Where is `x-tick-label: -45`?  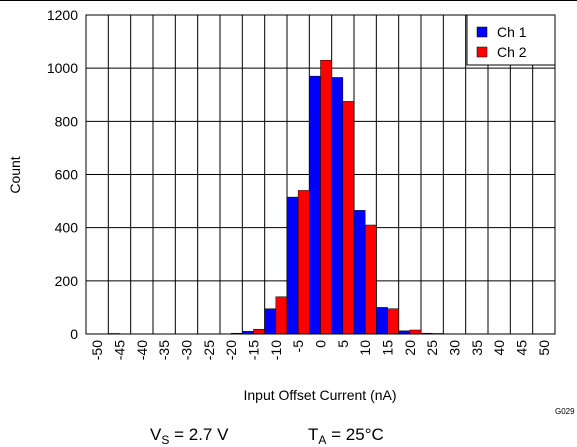
x-tick-label: -45 is located at coordinates (120, 350).